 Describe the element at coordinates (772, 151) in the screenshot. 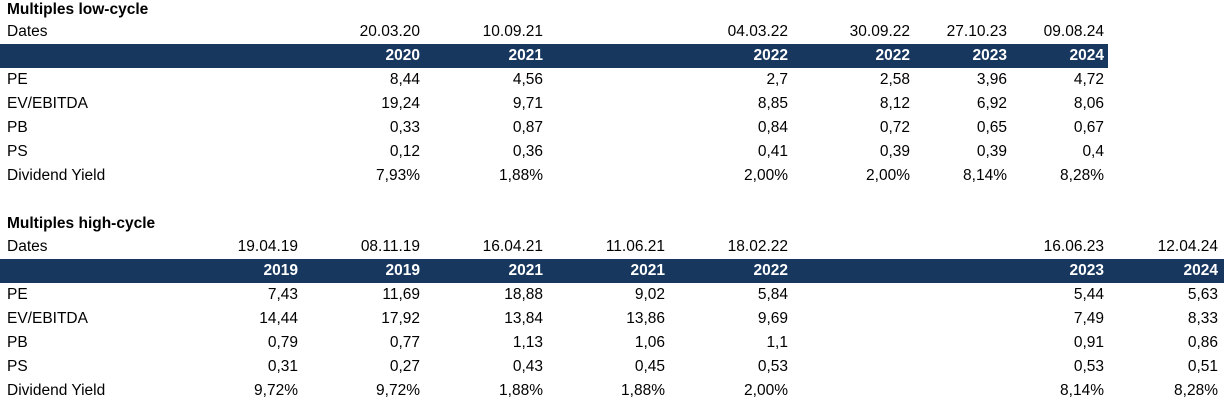

I see `value-cell: 0,41` at that location.